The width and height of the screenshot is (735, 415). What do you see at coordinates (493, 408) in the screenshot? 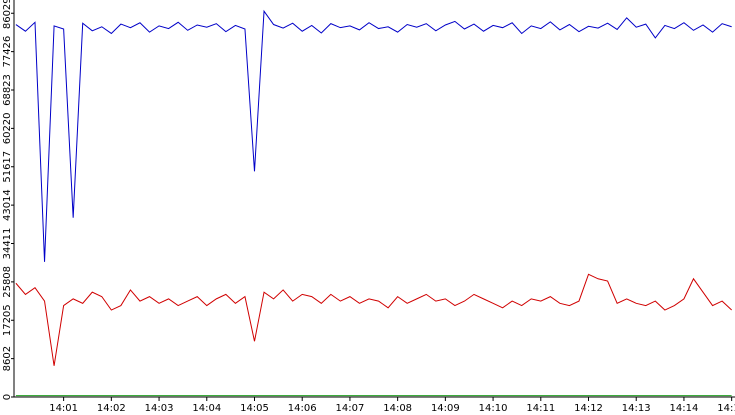
I see `x-tick-label: 14:10` at bounding box center [493, 408].